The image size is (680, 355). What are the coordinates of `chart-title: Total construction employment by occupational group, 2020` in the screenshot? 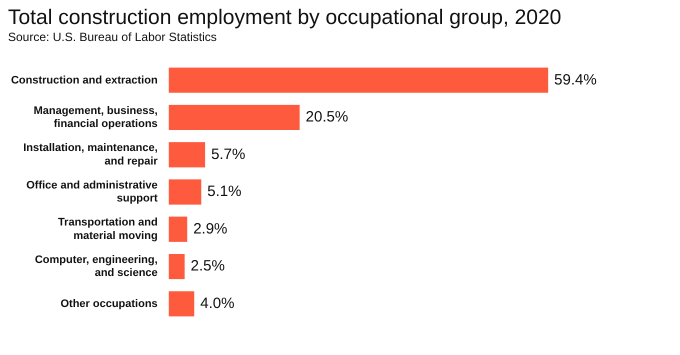 It's located at (285, 18).